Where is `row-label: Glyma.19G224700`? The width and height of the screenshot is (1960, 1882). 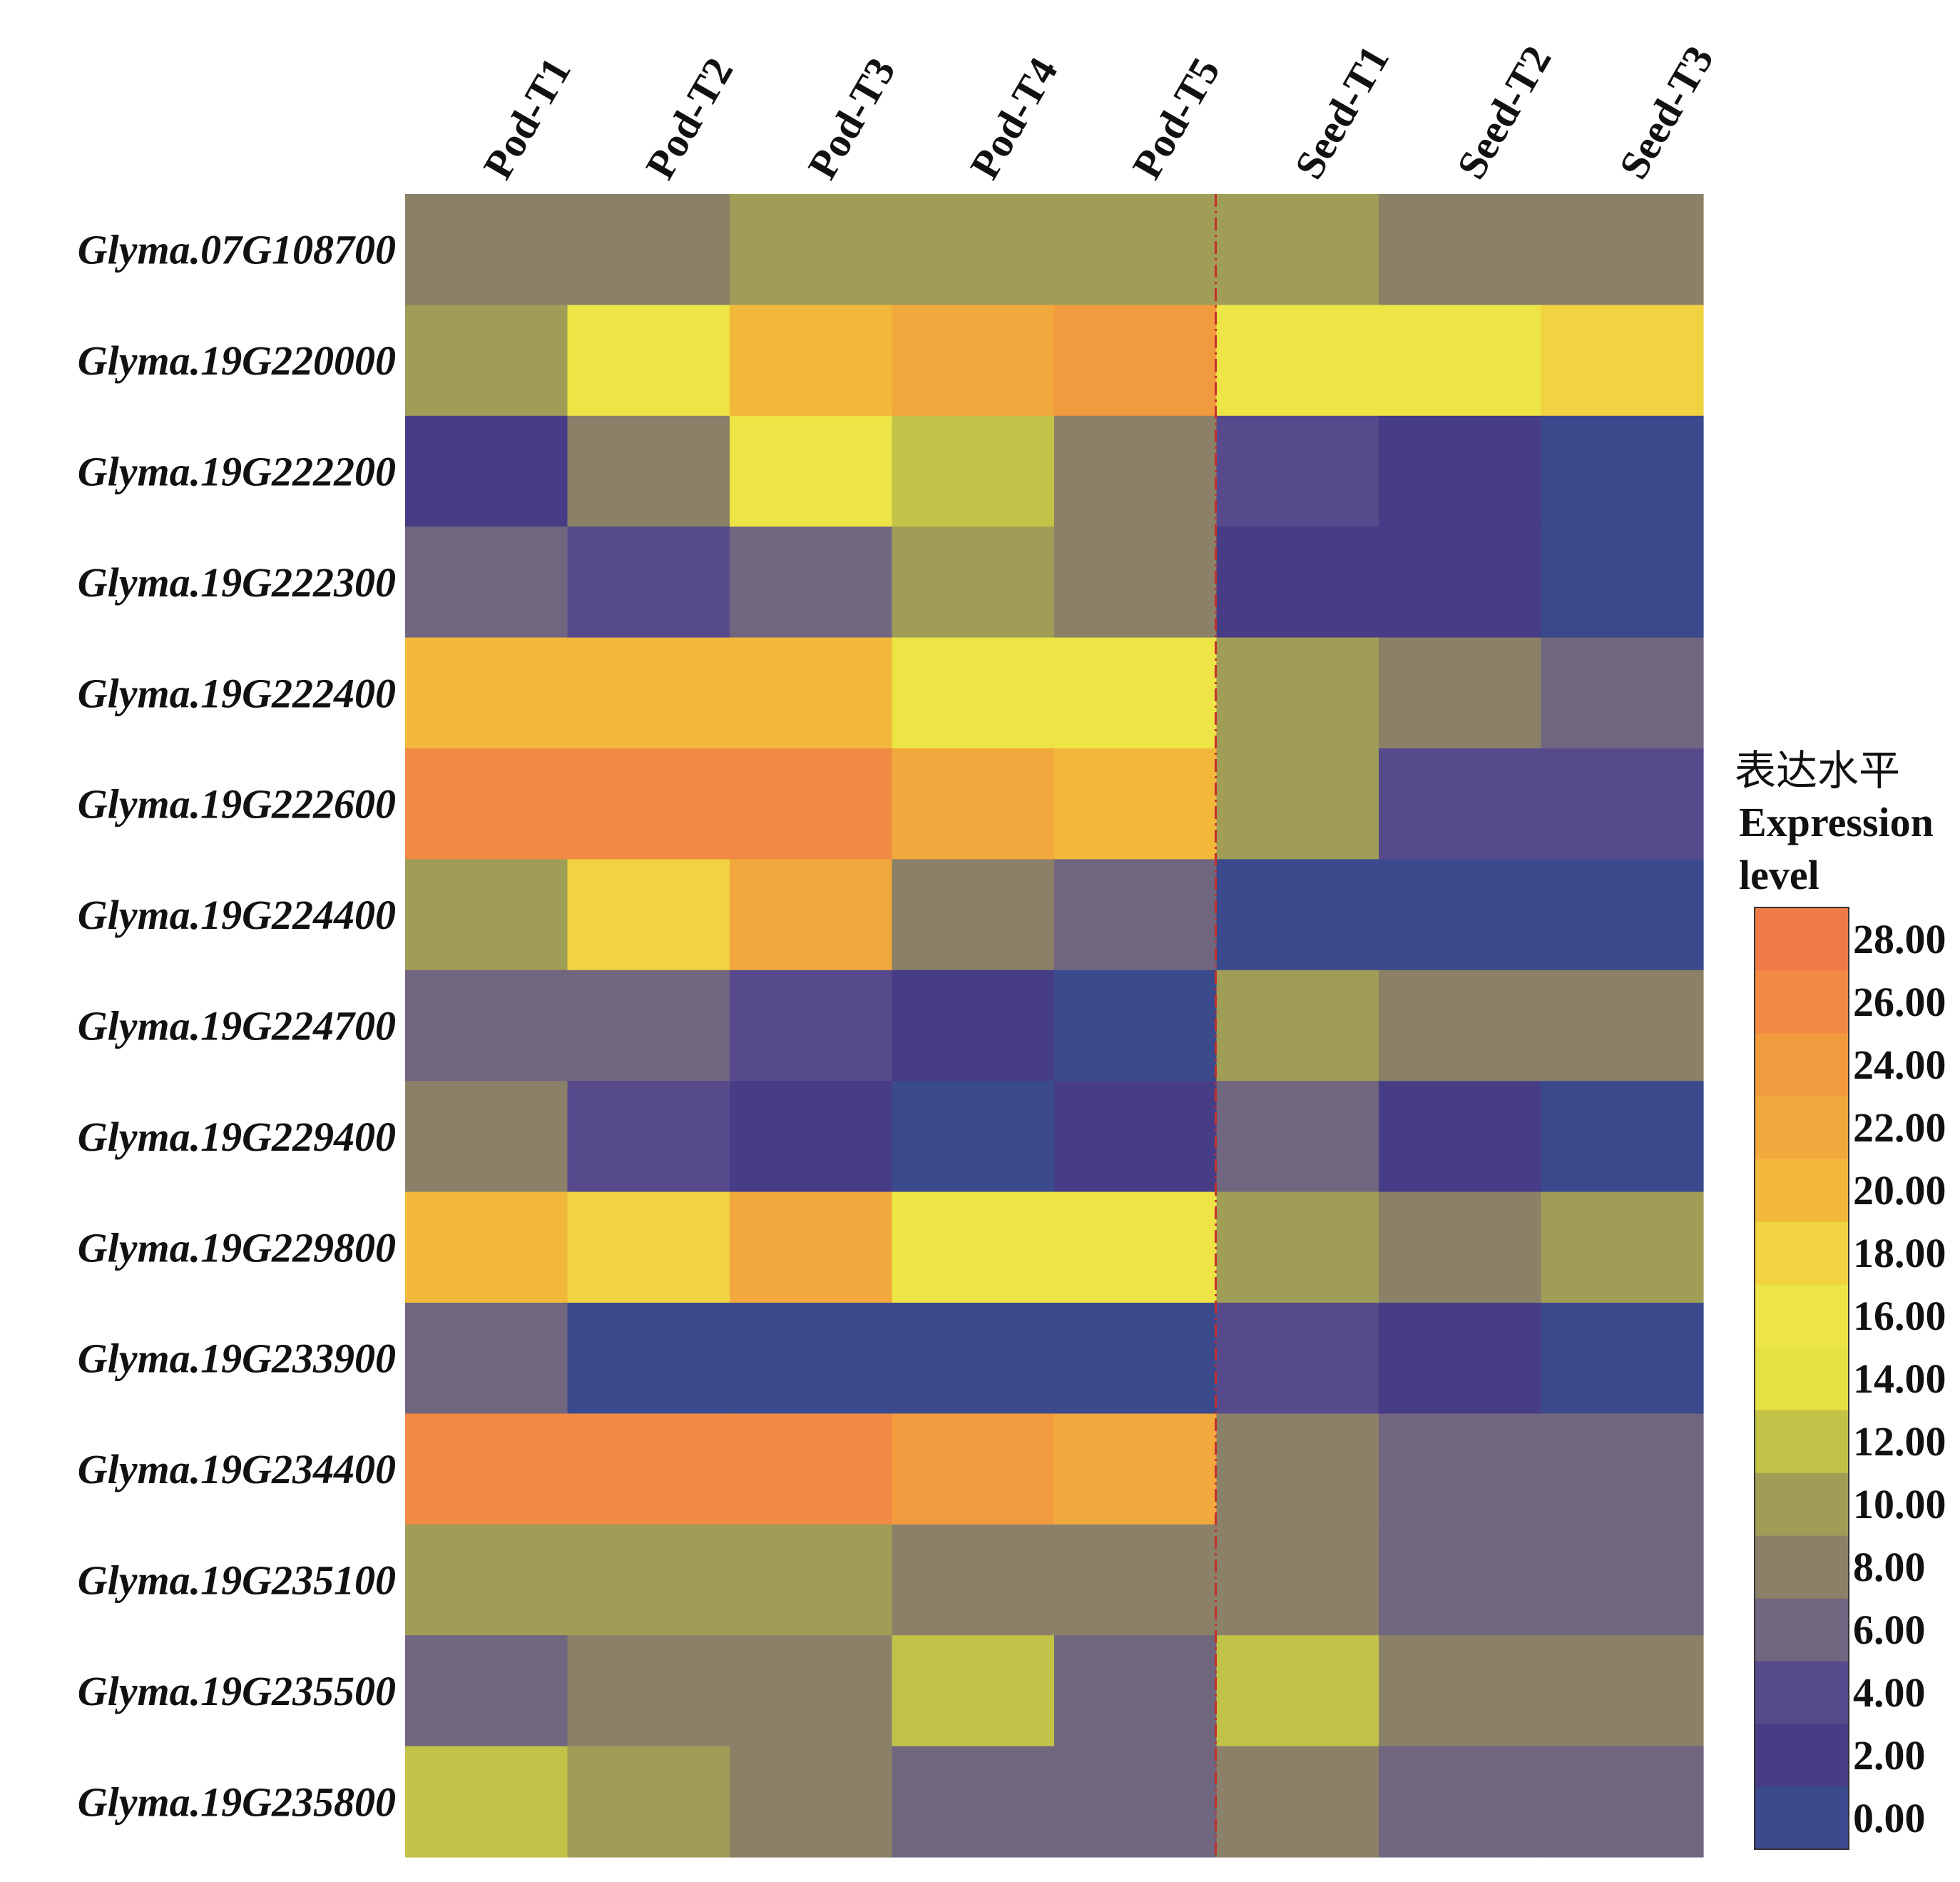
row-label: Glyma.19G224700 is located at coordinates (237, 1026).